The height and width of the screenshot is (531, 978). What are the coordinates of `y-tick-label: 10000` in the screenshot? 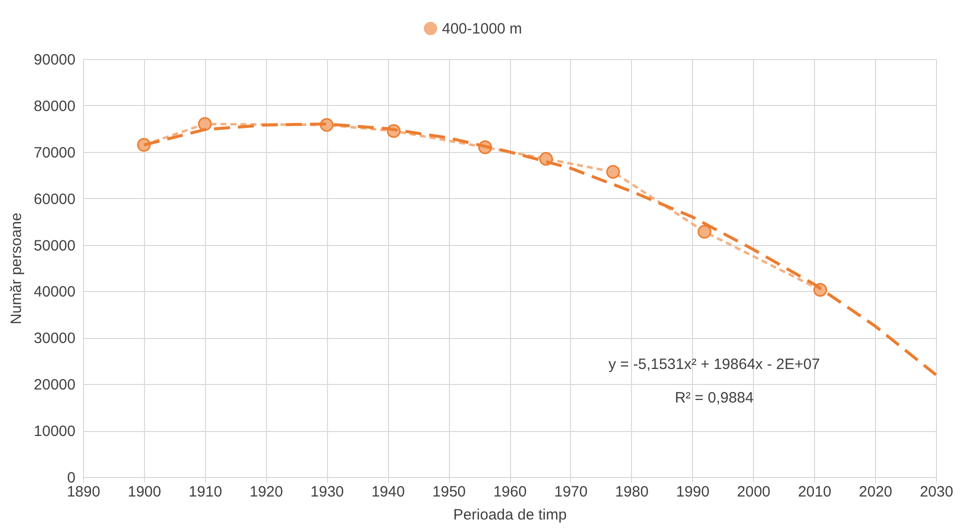 It's located at (55, 431).